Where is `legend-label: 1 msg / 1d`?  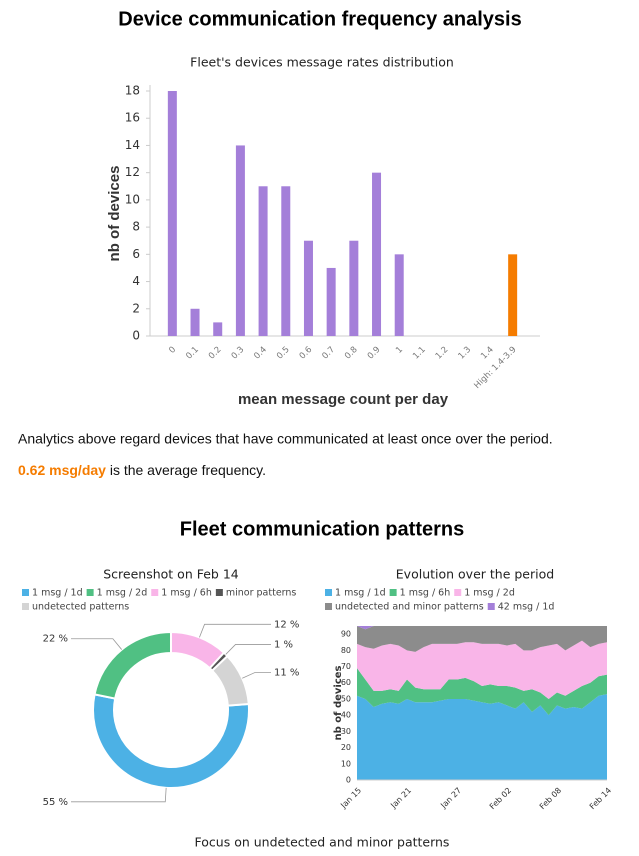
legend-label: 1 msg / 1d is located at coordinates (360, 593).